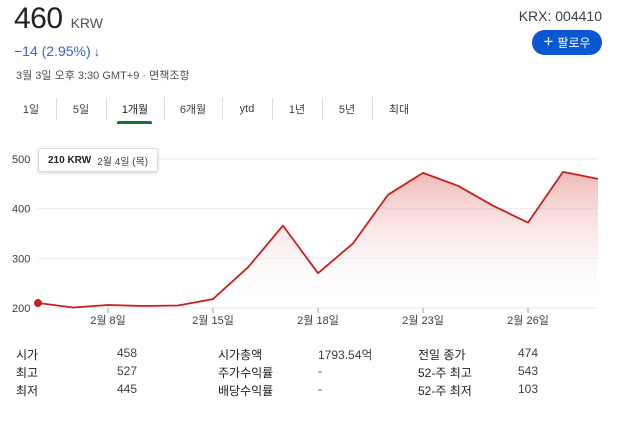 The width and height of the screenshot is (636, 426). Describe the element at coordinates (123, 162) in the screenshot. I see `tooltip-date: 2월 4일 (목)` at that location.